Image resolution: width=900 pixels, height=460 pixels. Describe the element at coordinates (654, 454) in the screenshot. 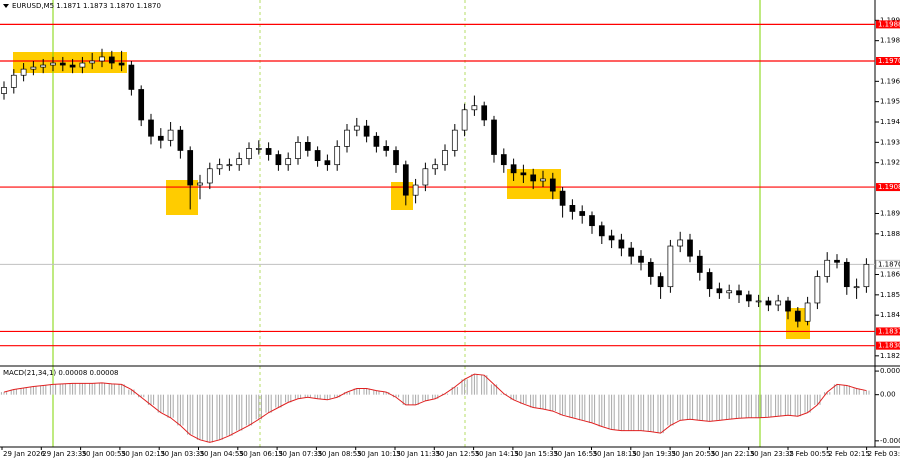

I see `x-tick-label: 30 Jan 19:35` at that location.